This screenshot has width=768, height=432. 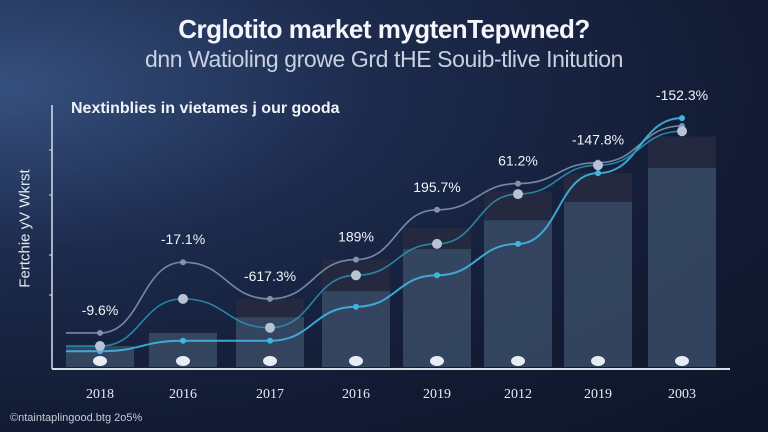 I want to click on chart-title: Crglotito market mygtenTepwned?, so click(x=384, y=29).